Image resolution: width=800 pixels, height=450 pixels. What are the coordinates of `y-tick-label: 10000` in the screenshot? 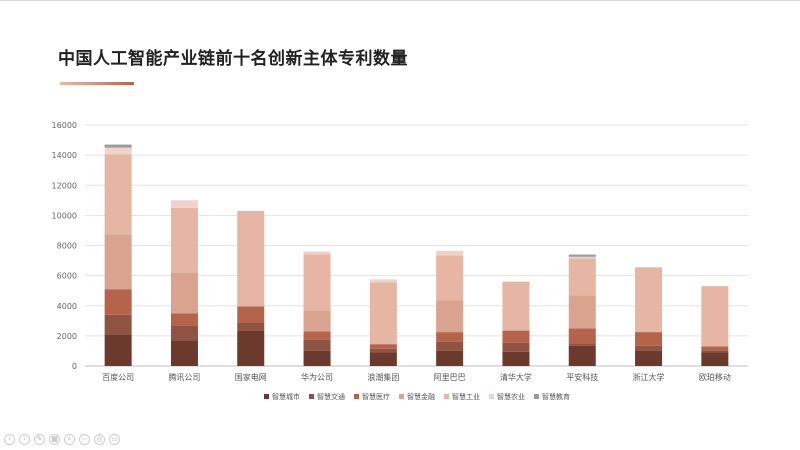 It's located at (64, 215).